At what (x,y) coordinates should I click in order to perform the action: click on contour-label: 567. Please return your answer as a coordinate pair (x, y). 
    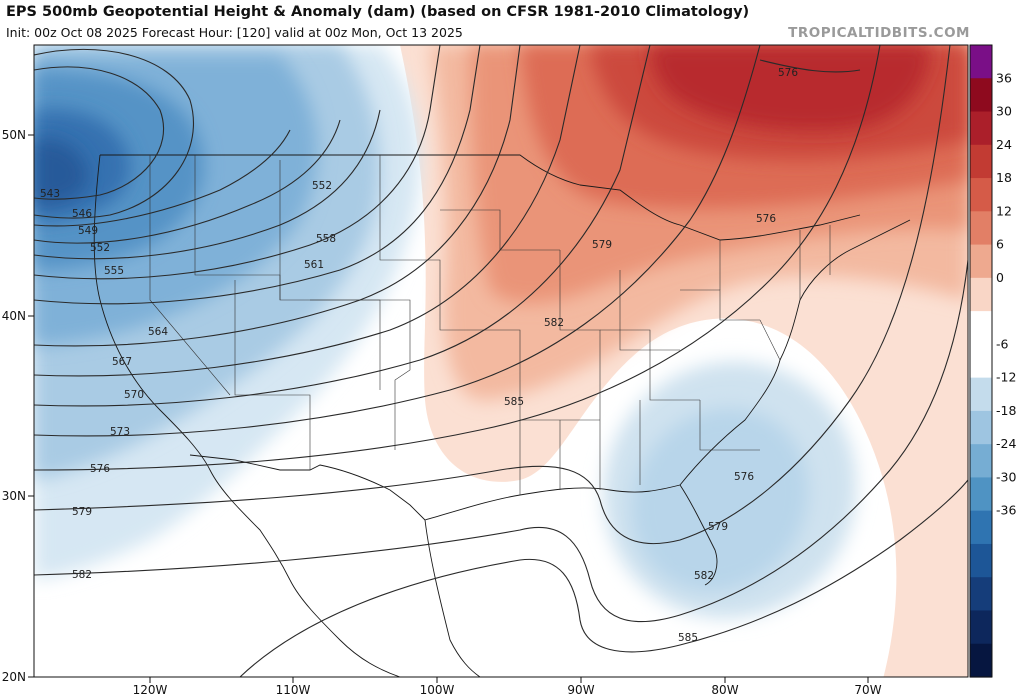
    Looking at the image, I should click on (122, 362).